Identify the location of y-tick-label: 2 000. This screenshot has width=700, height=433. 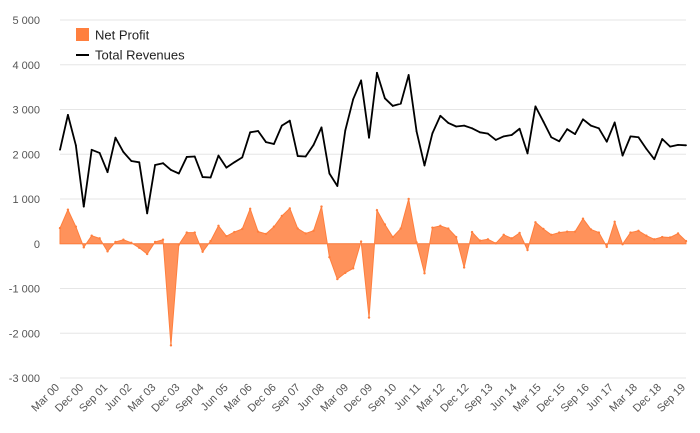
(26, 155).